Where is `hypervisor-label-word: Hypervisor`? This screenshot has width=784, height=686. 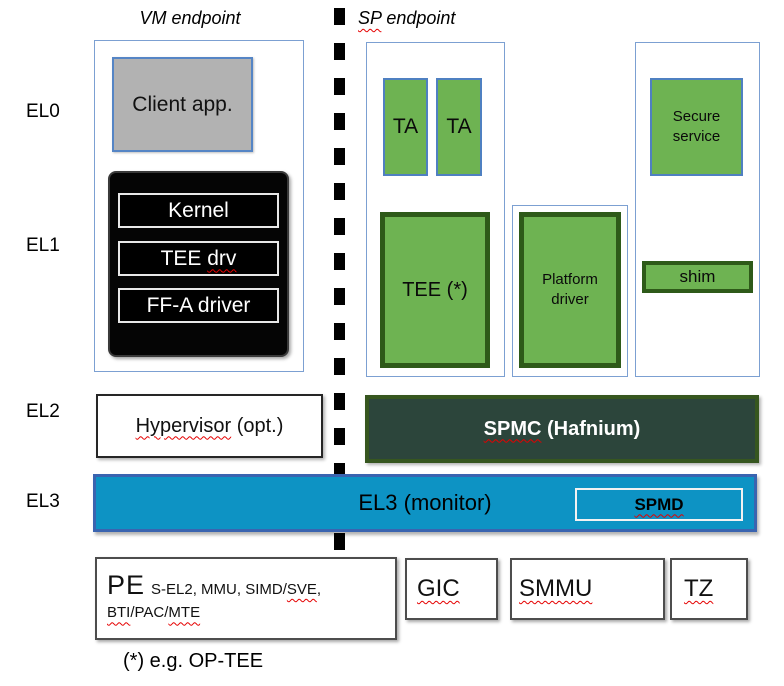 hypervisor-label-word: Hypervisor is located at coordinates (183, 425).